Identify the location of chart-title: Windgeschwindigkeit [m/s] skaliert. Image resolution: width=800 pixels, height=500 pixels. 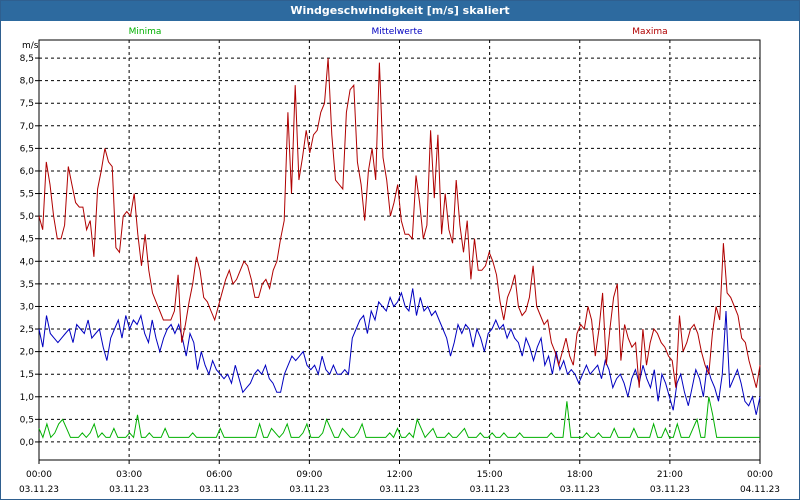
(400, 11).